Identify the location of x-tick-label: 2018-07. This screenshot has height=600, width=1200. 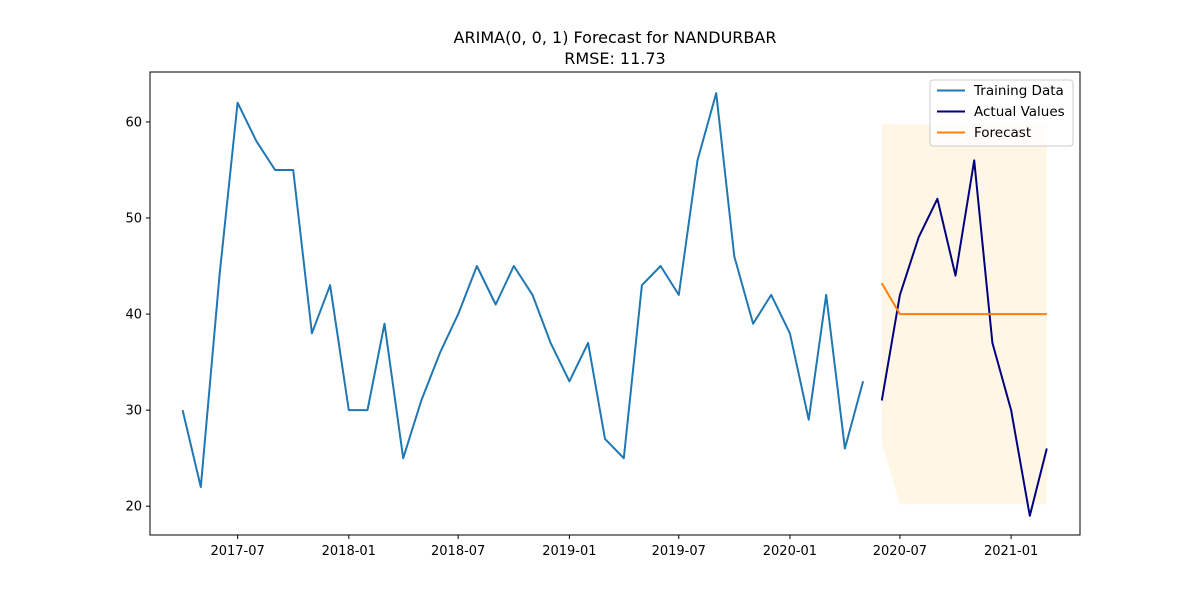
(458, 551).